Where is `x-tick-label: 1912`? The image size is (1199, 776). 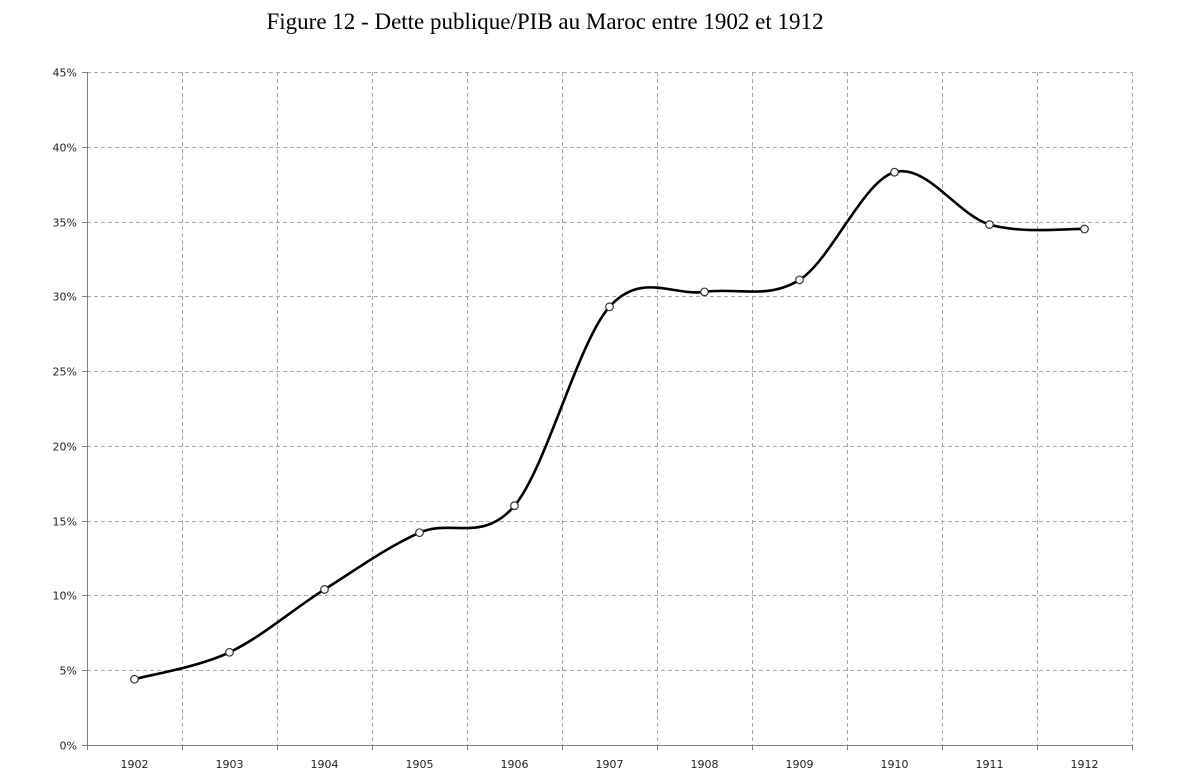
x-tick-label: 1912 is located at coordinates (1085, 764).